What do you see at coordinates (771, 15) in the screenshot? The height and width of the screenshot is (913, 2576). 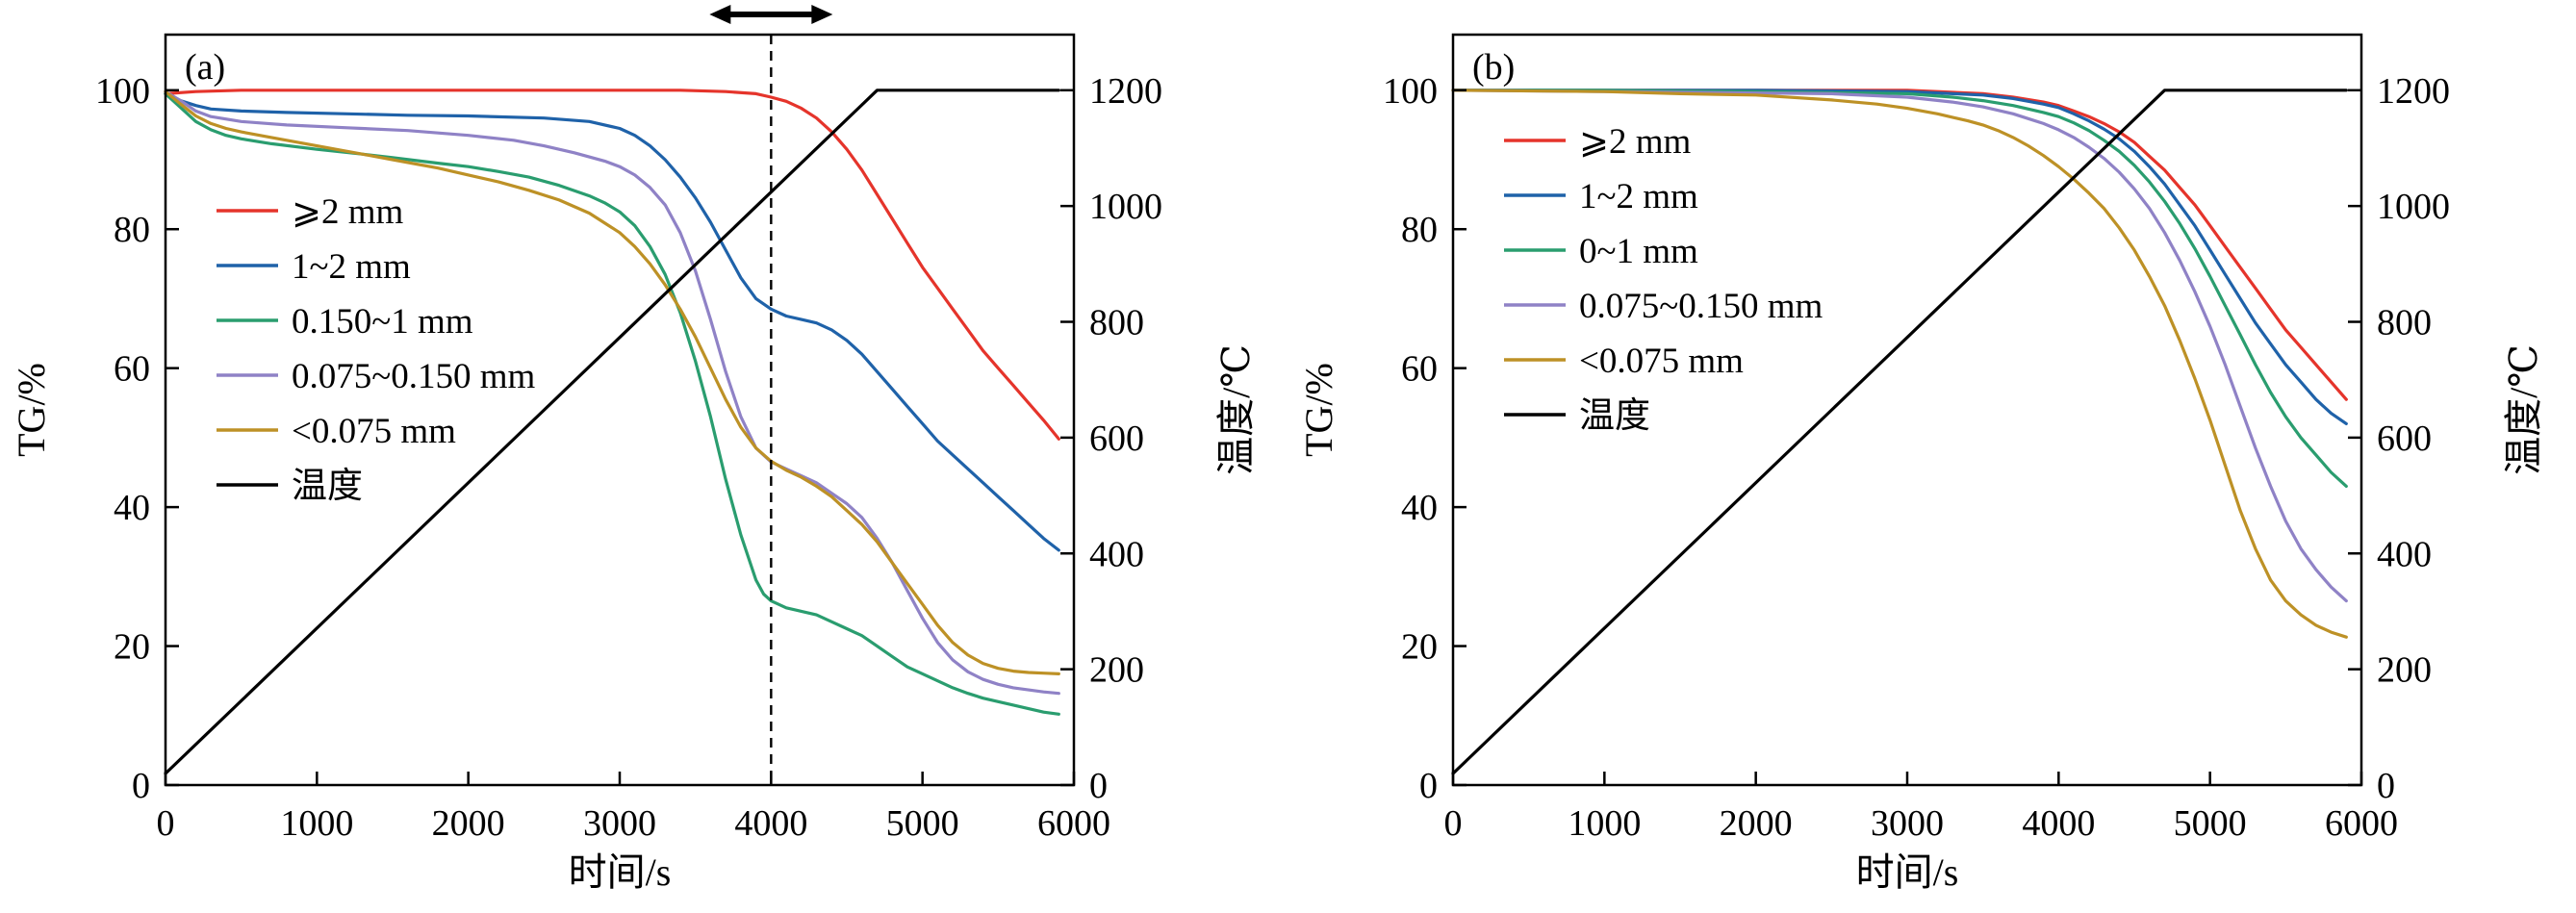 I see `double-arrow-icon` at bounding box center [771, 15].